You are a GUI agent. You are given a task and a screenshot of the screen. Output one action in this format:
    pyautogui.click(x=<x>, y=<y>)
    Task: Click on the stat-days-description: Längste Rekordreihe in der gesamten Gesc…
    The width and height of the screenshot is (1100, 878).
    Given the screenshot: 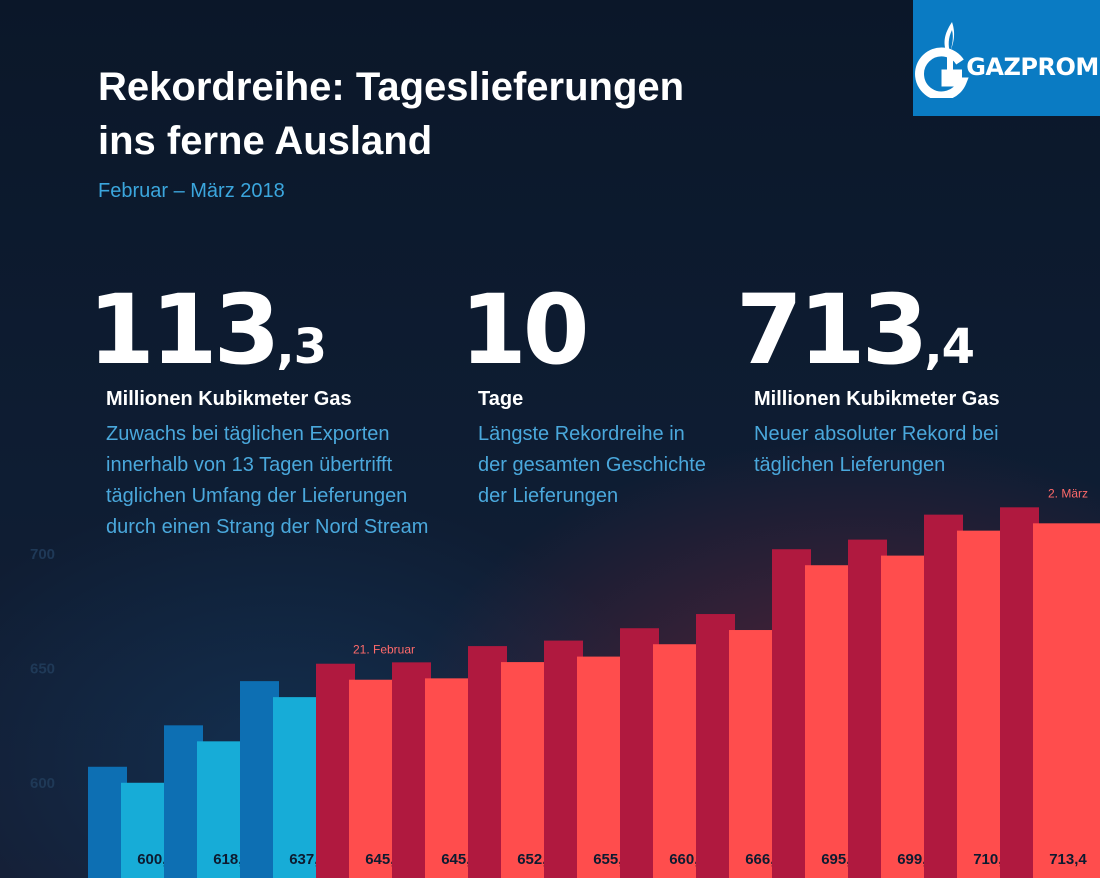 What is the action you would take?
    pyautogui.click(x=592, y=465)
    